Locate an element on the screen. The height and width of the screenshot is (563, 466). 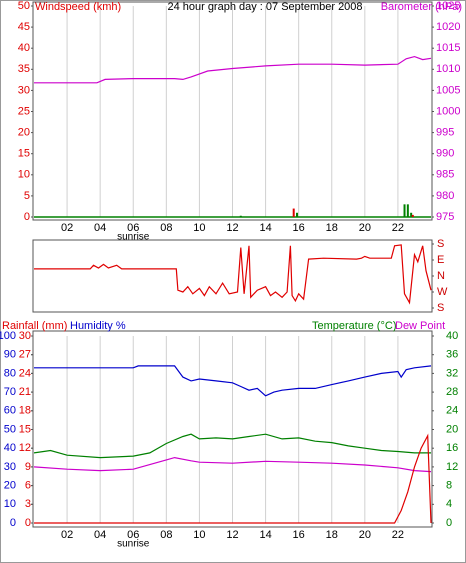
y-tick-label: 8 is located at coordinates (449, 486).